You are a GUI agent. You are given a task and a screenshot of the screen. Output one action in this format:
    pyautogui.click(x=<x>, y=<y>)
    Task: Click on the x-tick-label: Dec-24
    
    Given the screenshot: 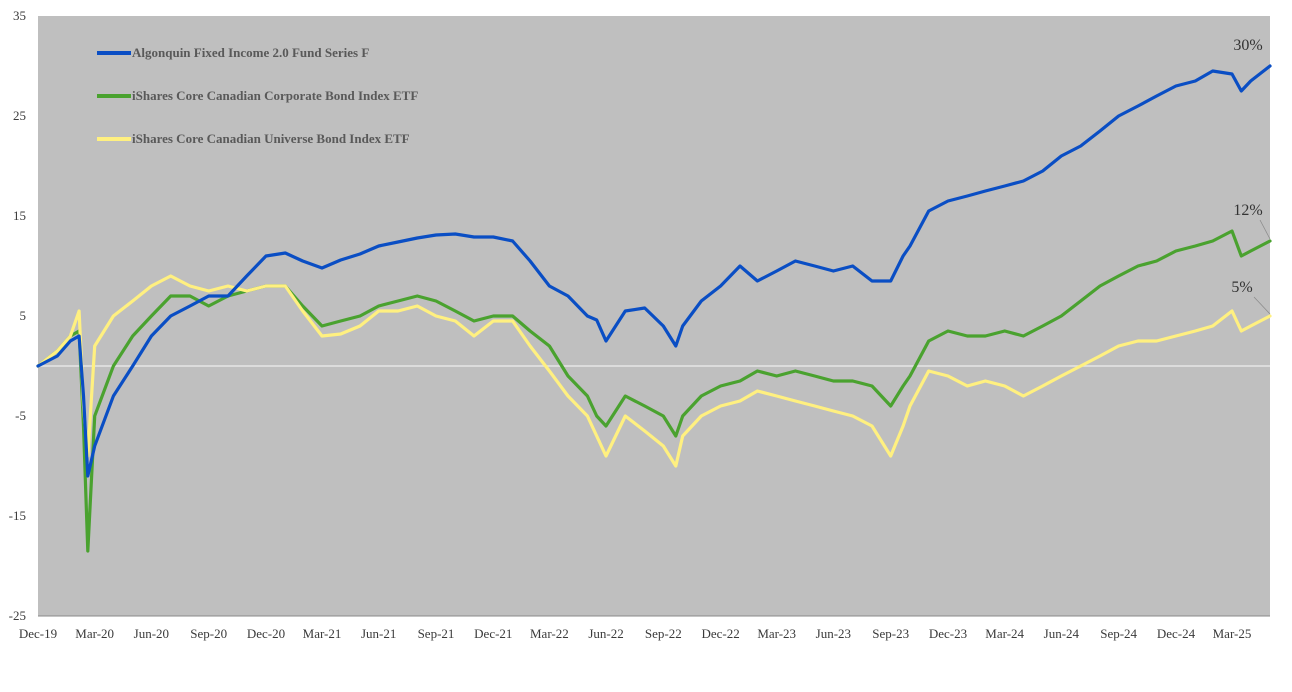 What is the action you would take?
    pyautogui.click(x=1176, y=633)
    